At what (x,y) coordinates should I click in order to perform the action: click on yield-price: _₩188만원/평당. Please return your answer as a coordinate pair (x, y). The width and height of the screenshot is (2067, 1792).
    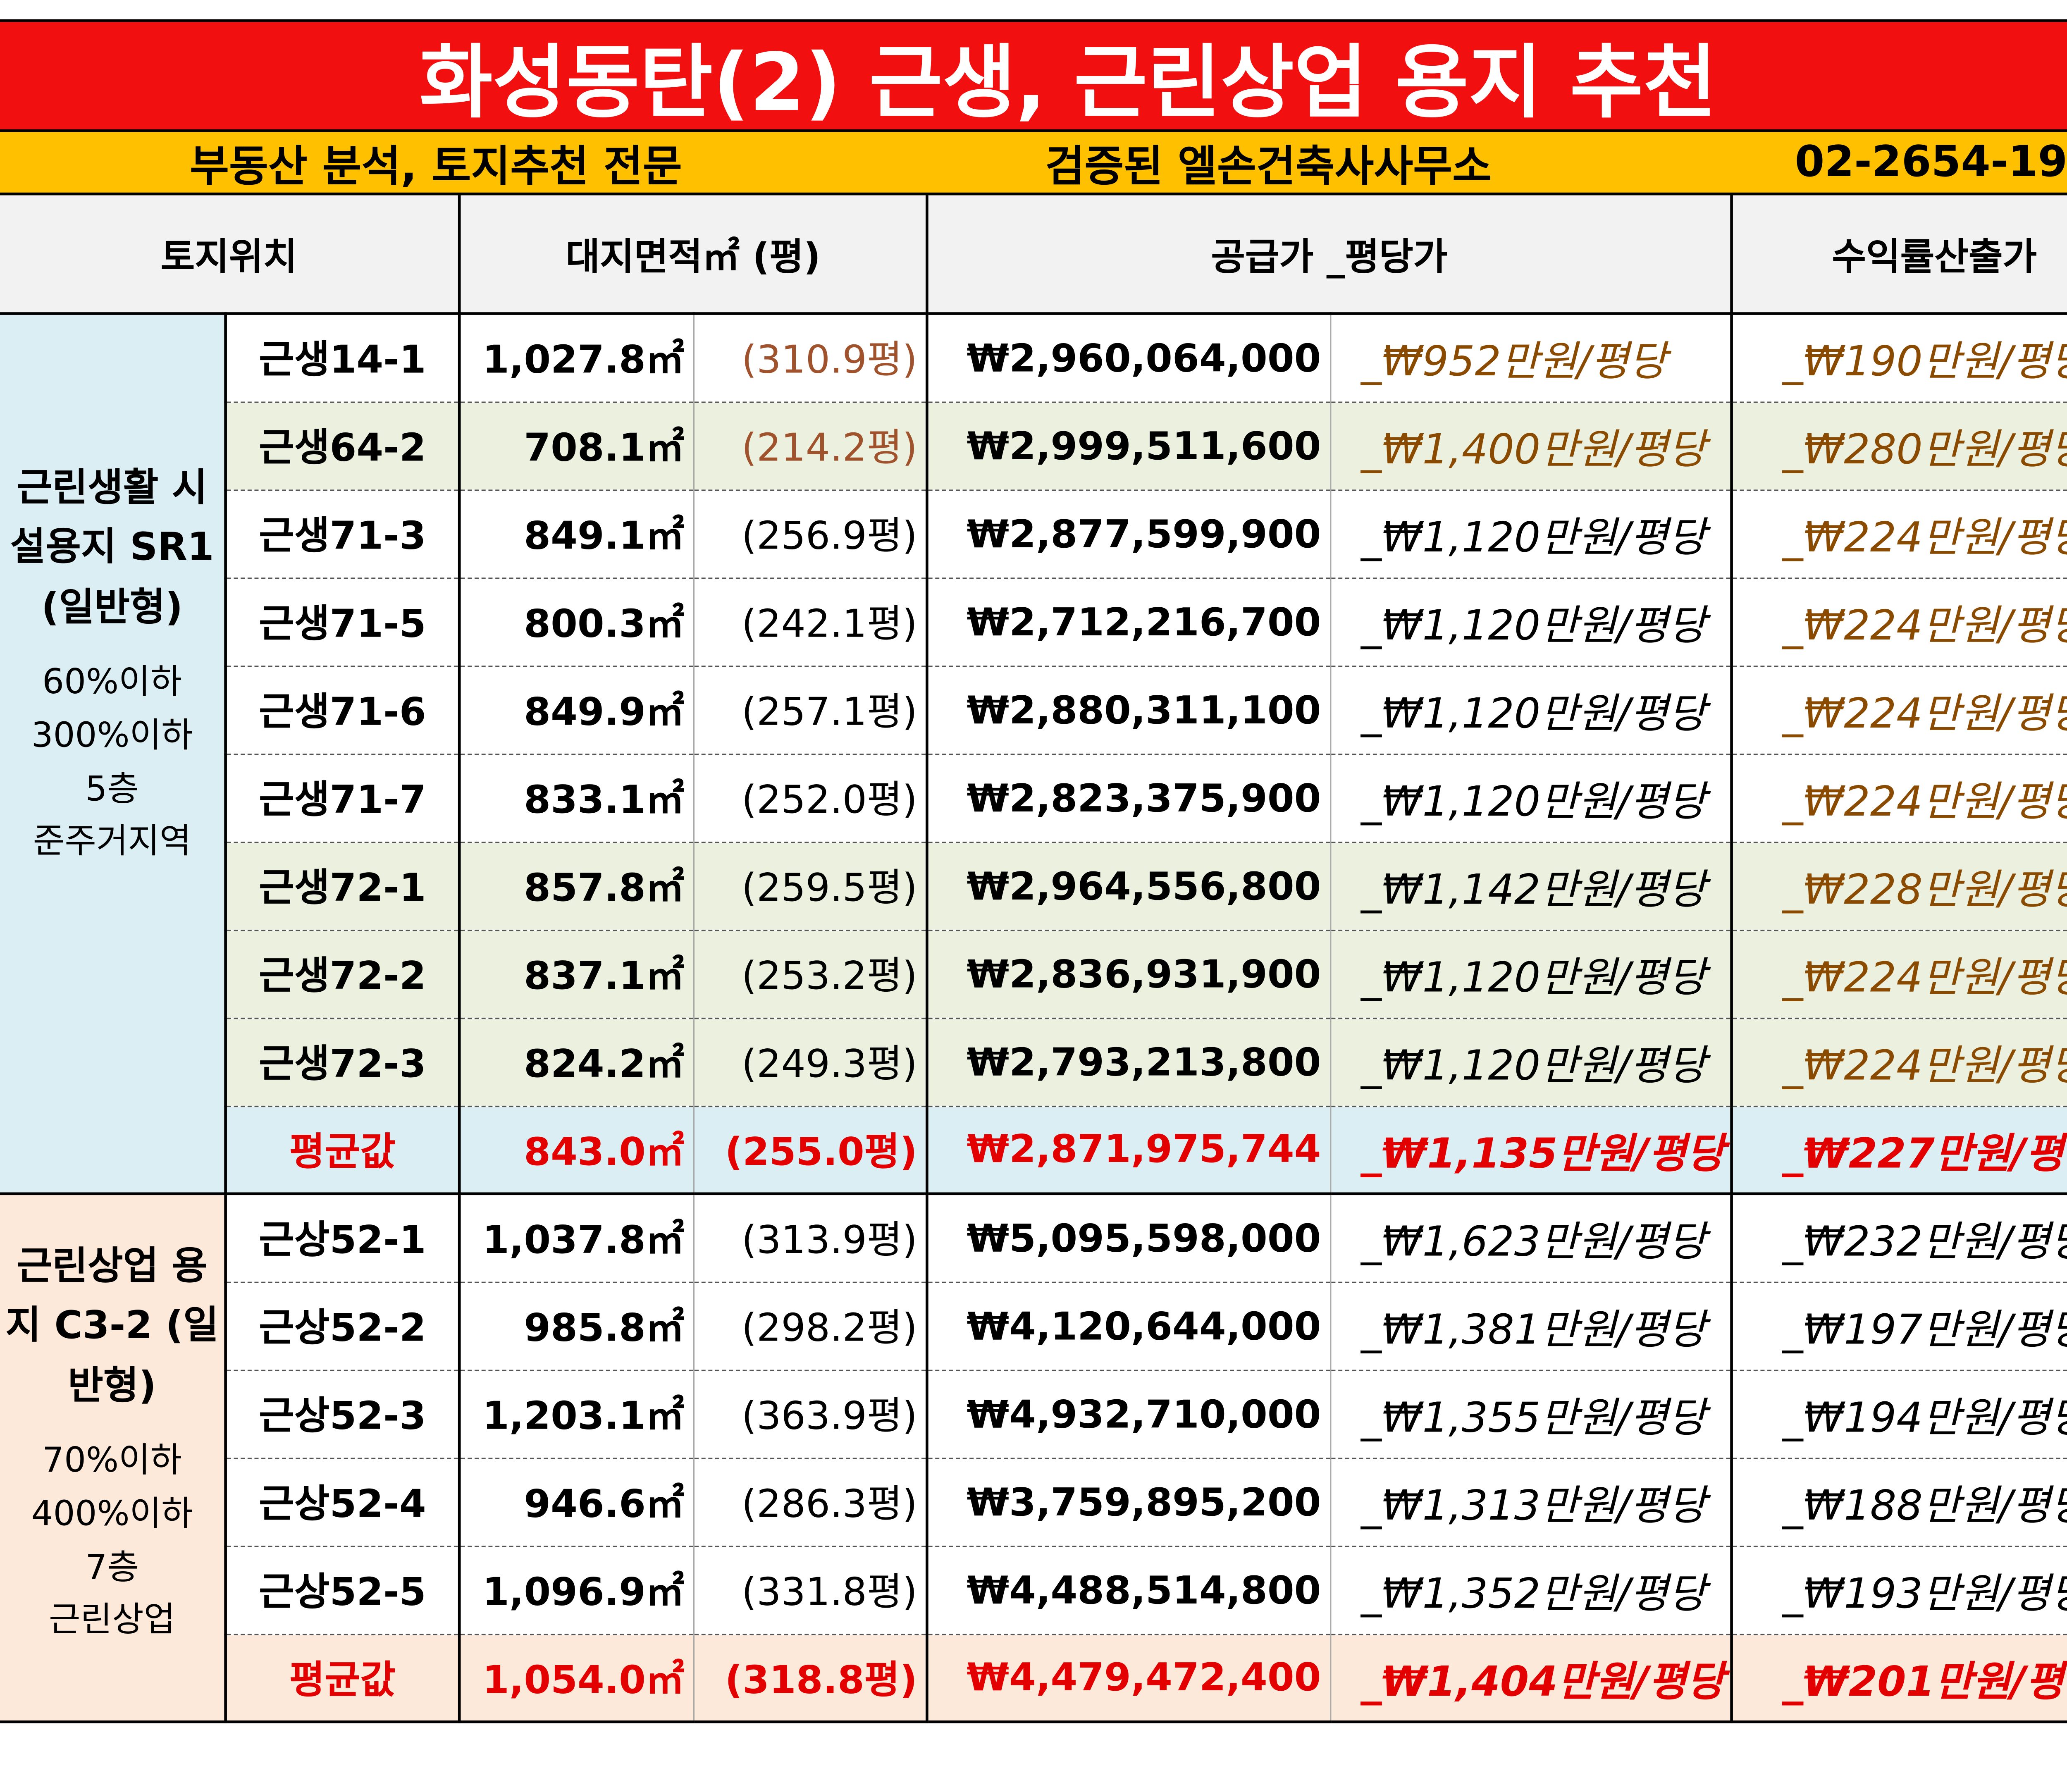
    Looking at the image, I should click on (1899, 1503).